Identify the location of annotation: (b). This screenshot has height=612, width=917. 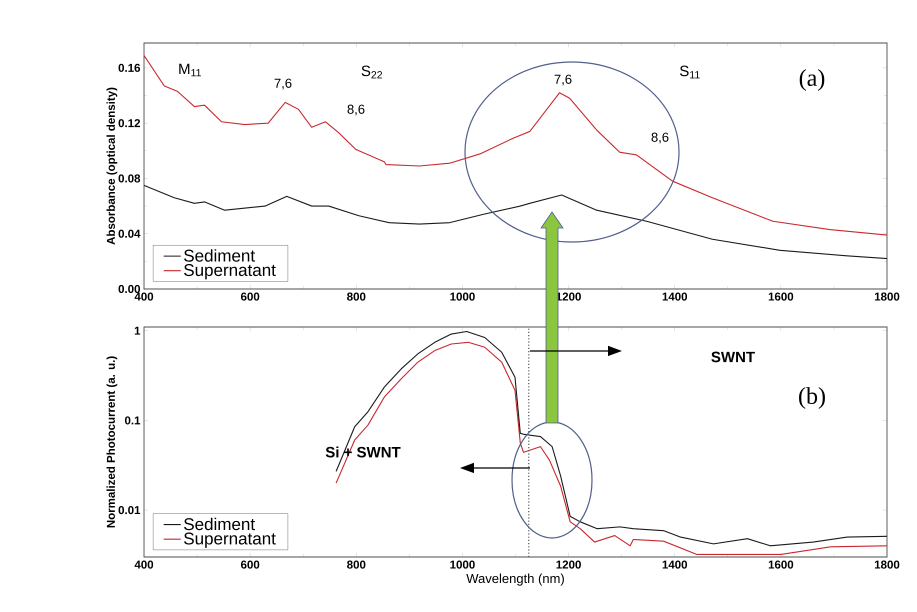
(812, 398).